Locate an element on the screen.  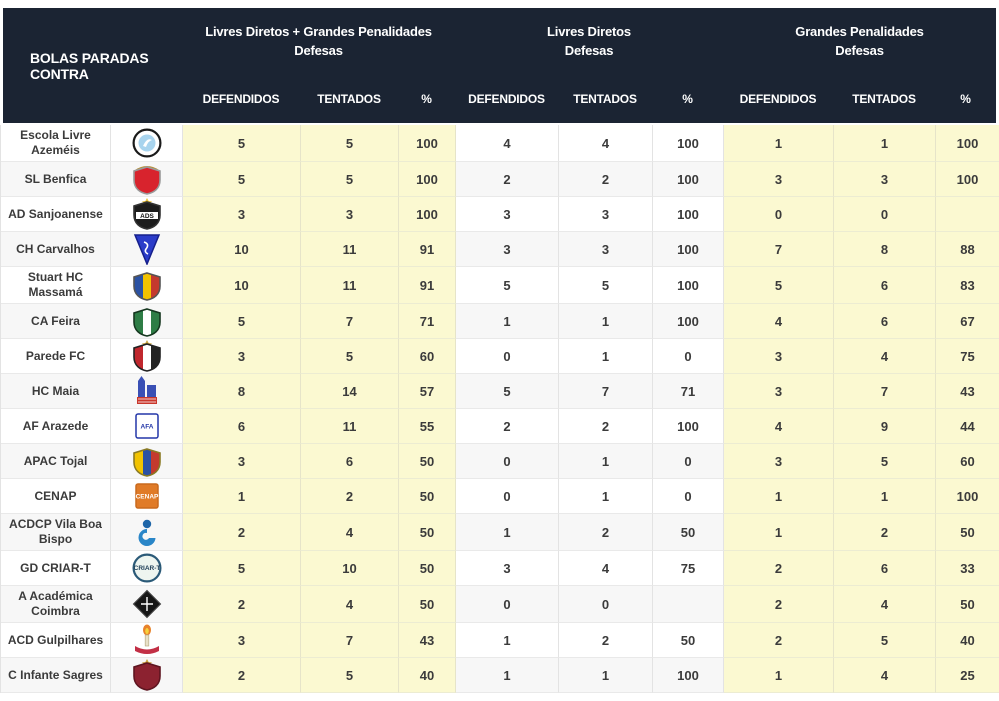
gp-tentados-value: 4 is located at coordinates (885, 356).